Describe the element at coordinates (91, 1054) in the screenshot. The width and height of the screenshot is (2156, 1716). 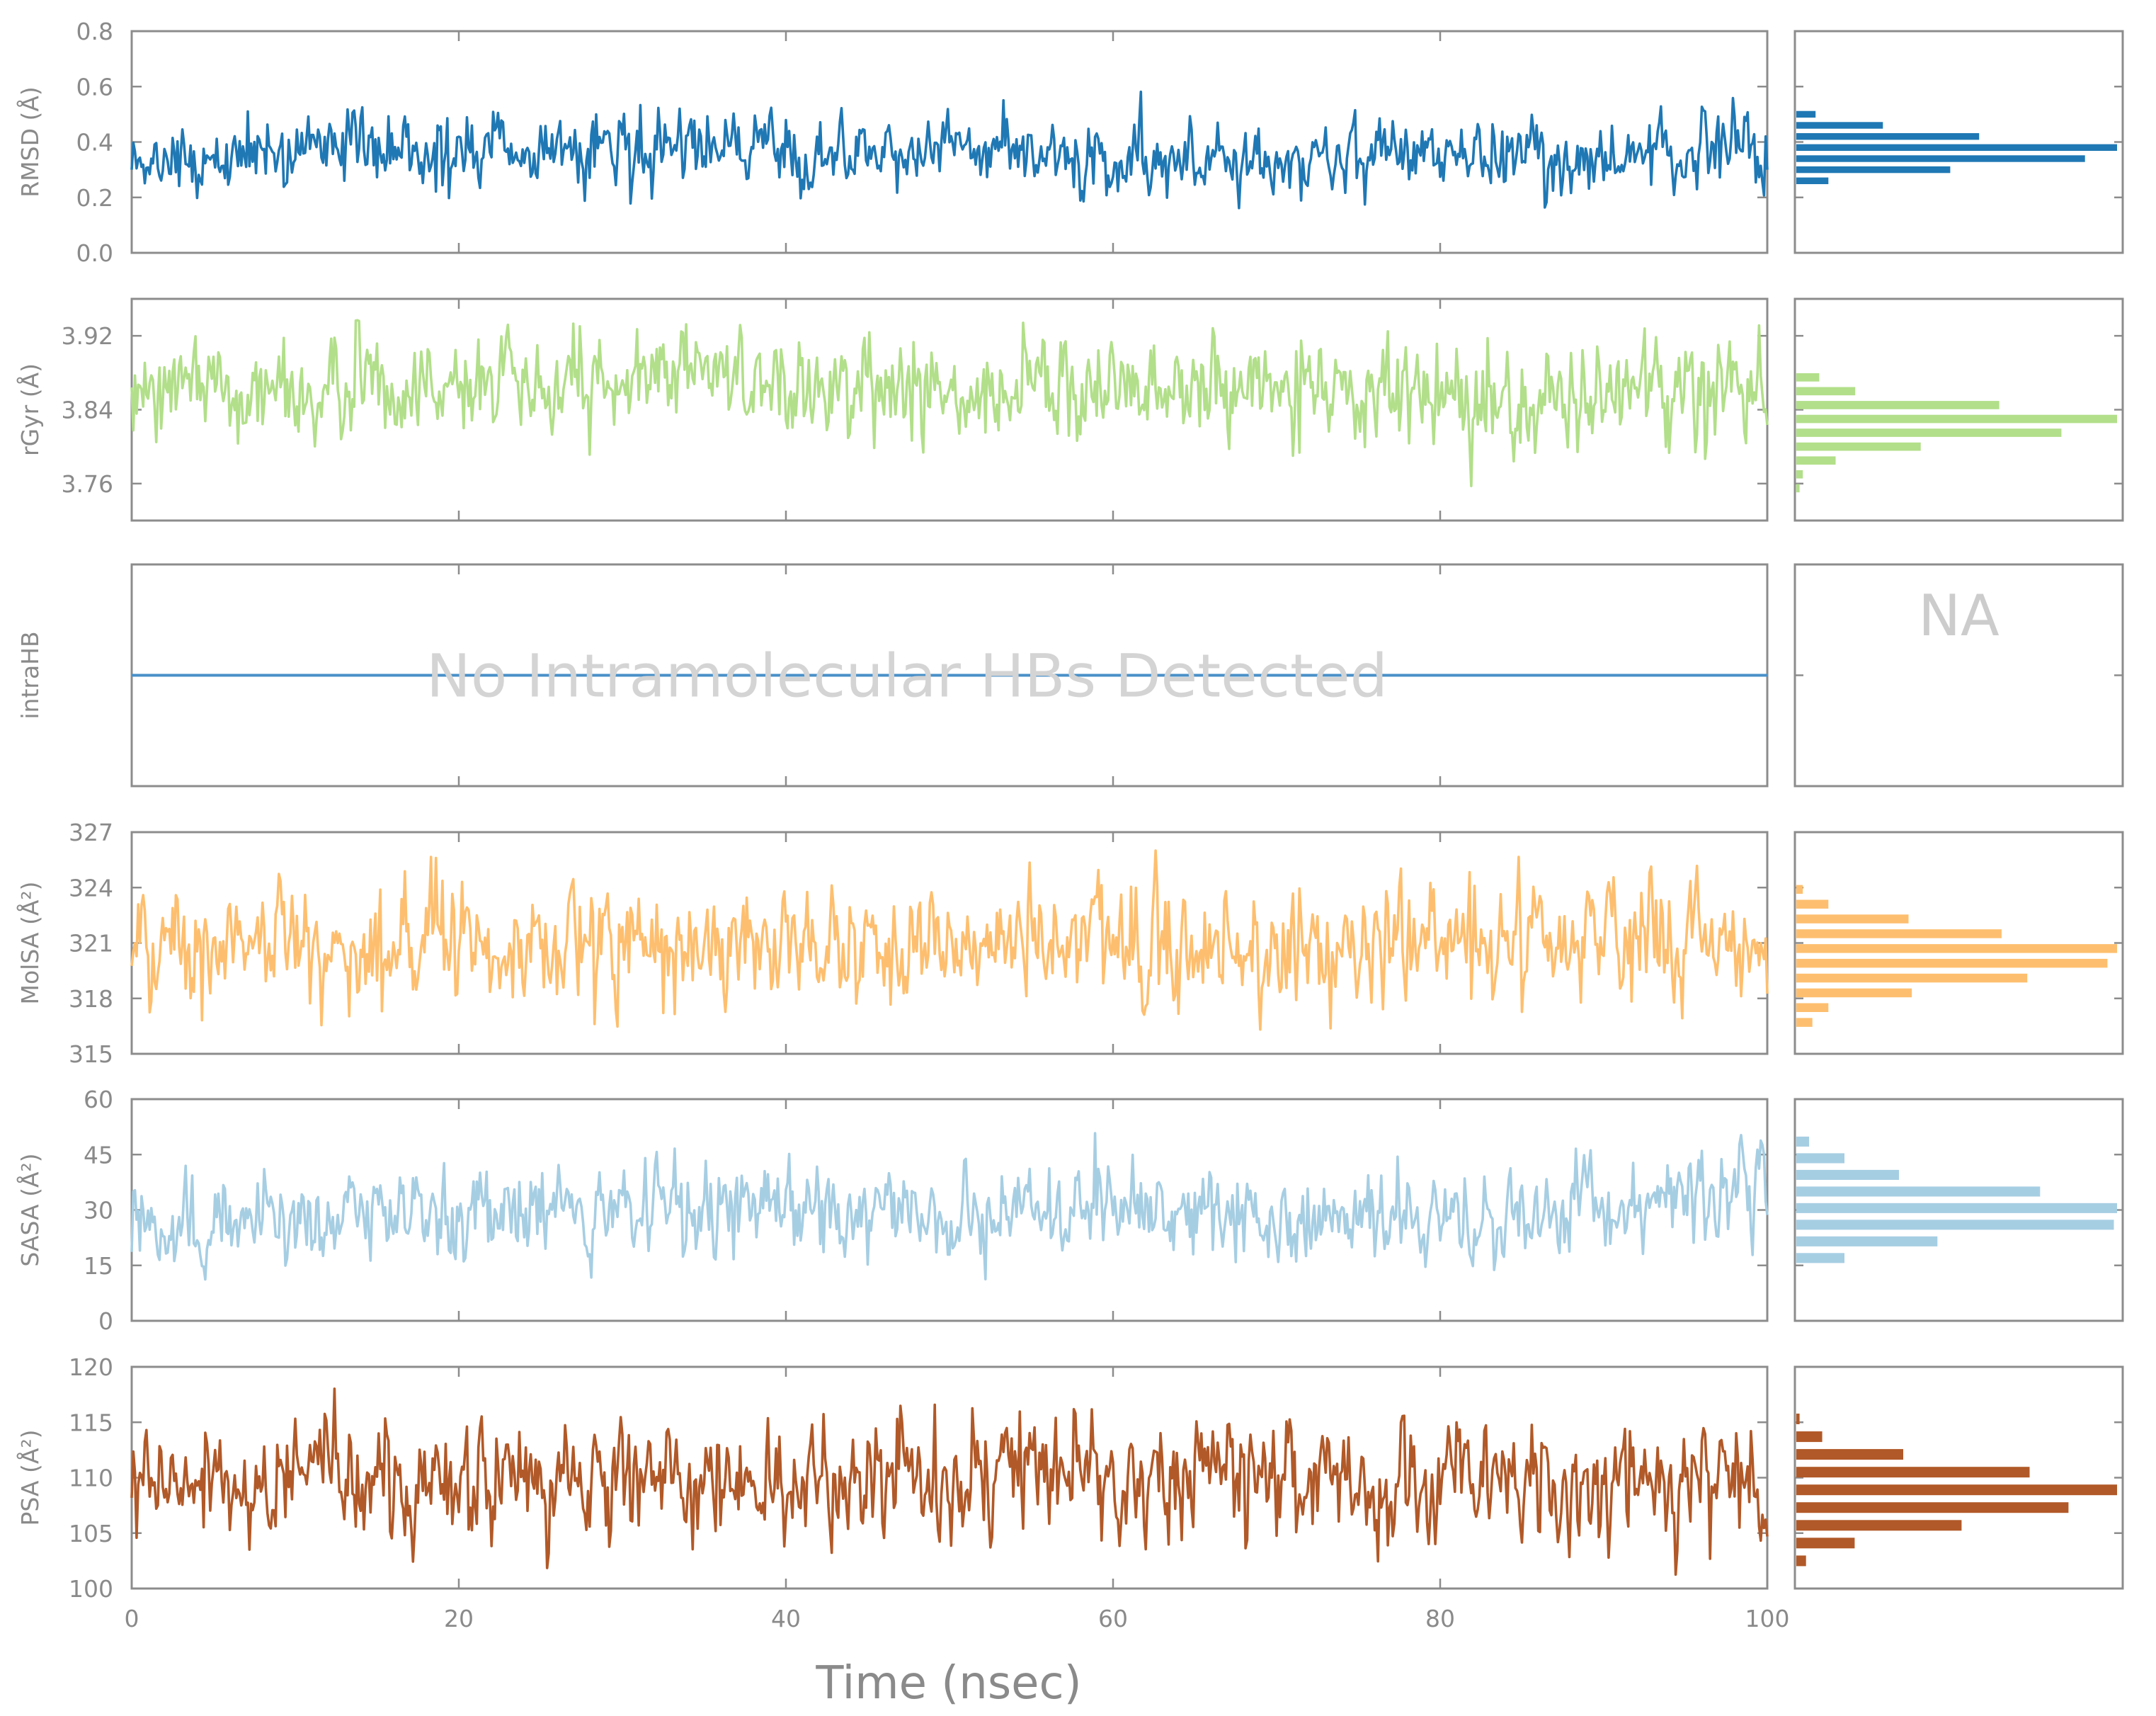
I see `molsa-y-tick-label: 315` at that location.